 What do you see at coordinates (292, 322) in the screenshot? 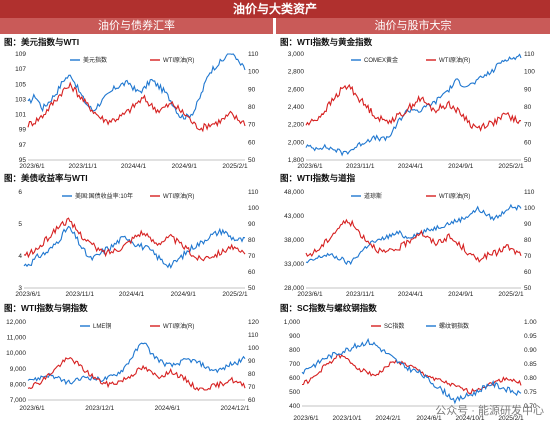
I see `y-tick-left: 1,000` at bounding box center [292, 322].